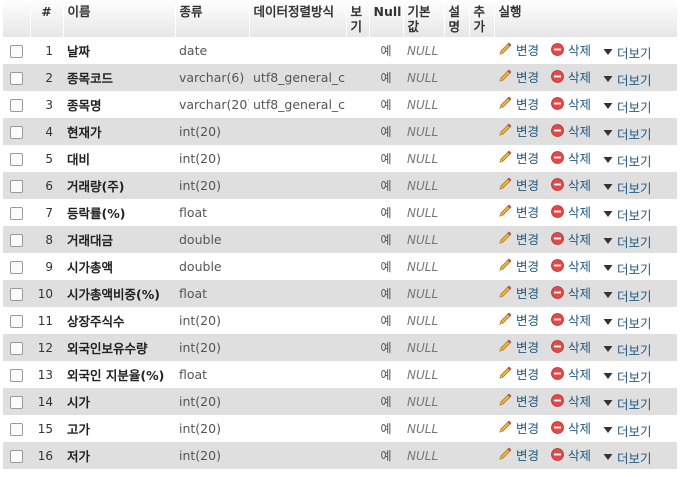  What do you see at coordinates (340, 401) in the screenshot?
I see `table-row: 14 시가 int(20) 예 NULL 변경 삭제` at bounding box center [340, 401].